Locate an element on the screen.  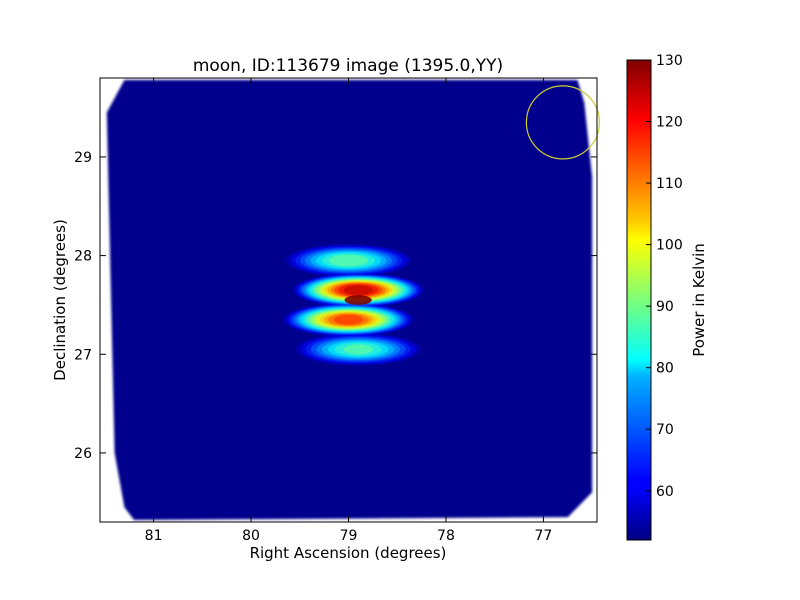
colorbar-tick-label: 110 is located at coordinates (669, 184).